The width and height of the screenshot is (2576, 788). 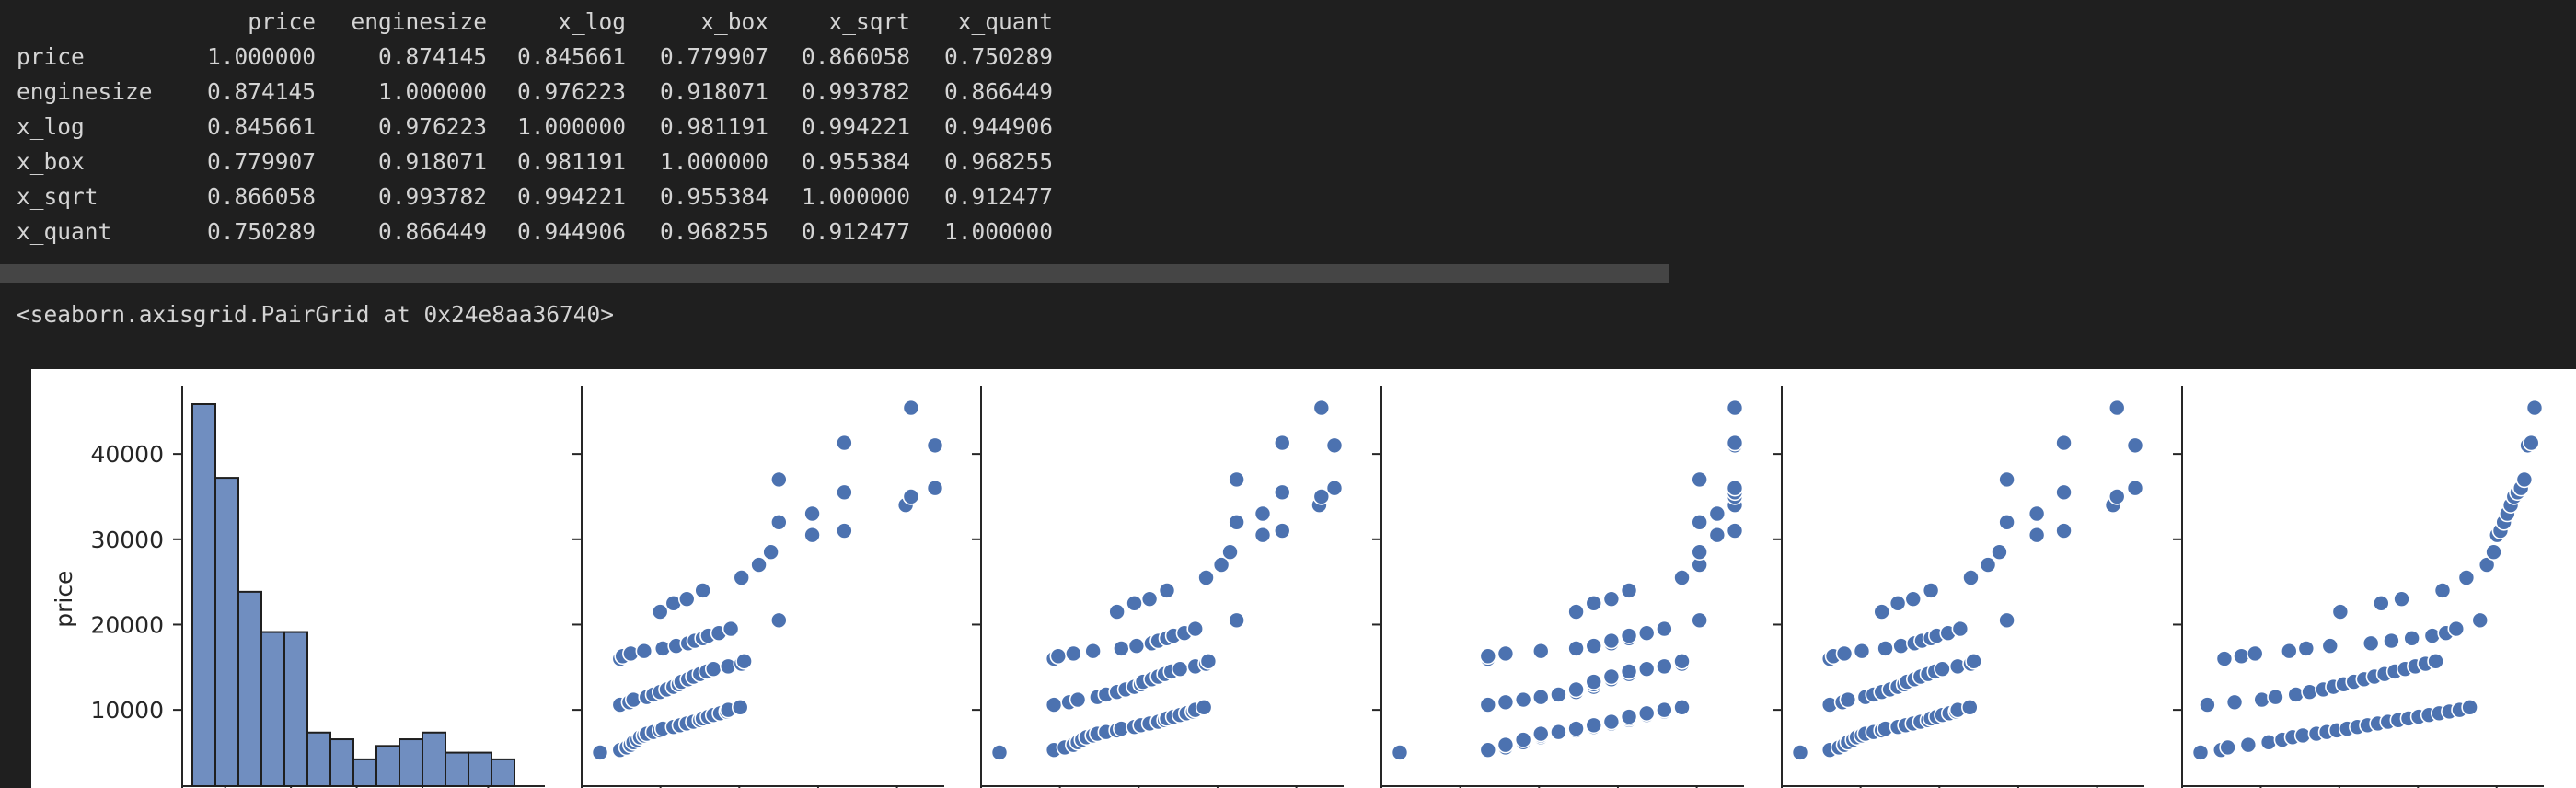 What do you see at coordinates (127, 710) in the screenshot?
I see `y-tick-label: 10000` at bounding box center [127, 710].